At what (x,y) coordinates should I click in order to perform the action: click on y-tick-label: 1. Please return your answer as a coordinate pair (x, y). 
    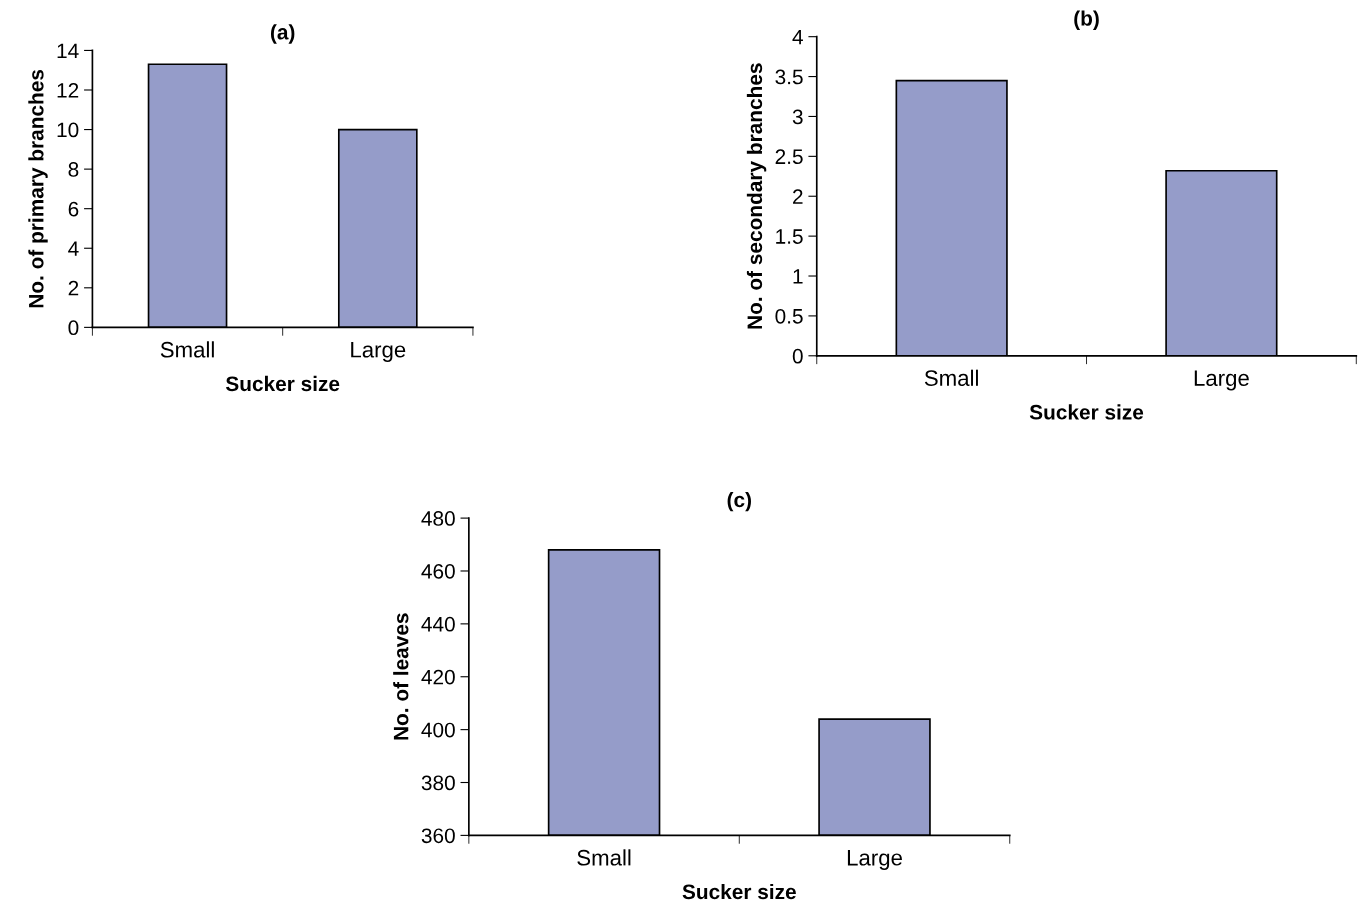
    Looking at the image, I should click on (798, 276).